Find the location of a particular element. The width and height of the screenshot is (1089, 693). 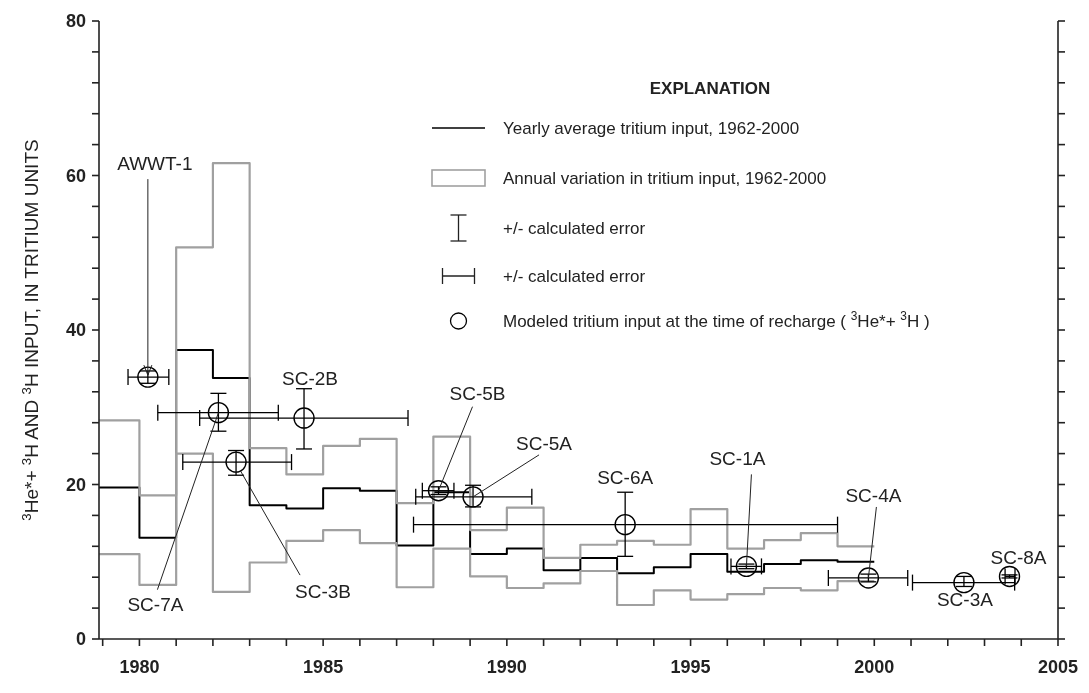

annotation: SC-3B is located at coordinates (323, 592).